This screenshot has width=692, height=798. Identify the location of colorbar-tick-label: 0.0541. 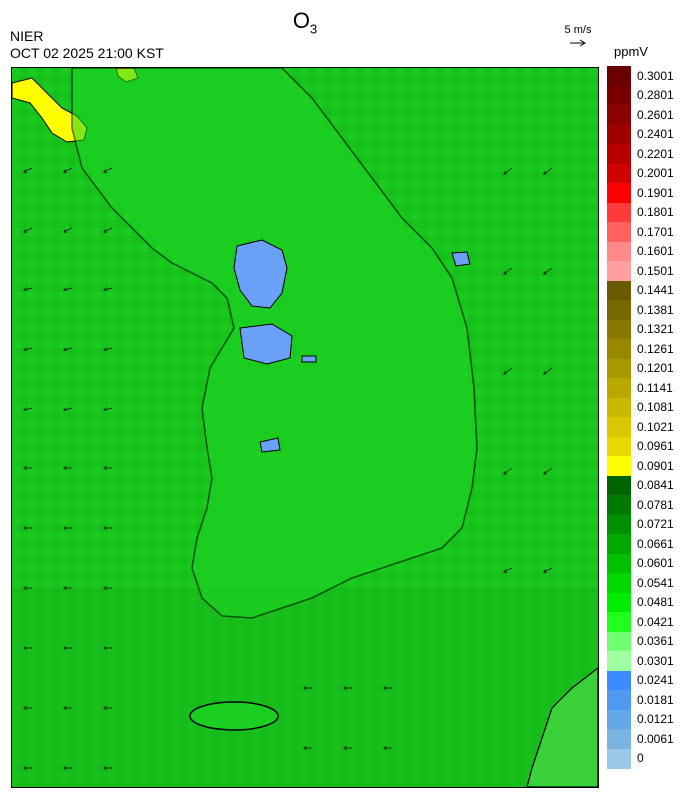
(655, 582).